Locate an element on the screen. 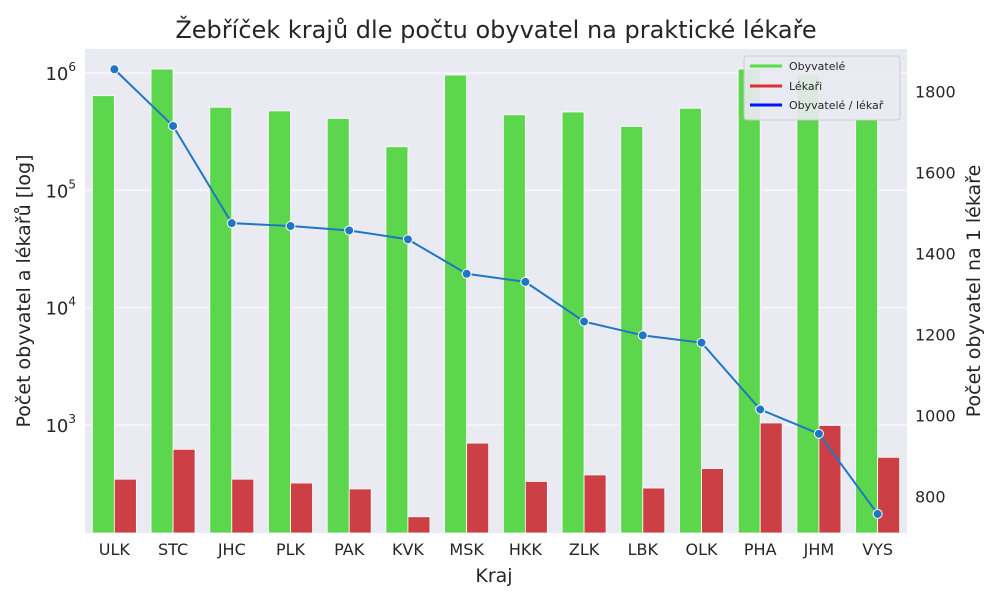 This screenshot has height=600, width=1000. legend-frame is located at coordinates (822, 88).